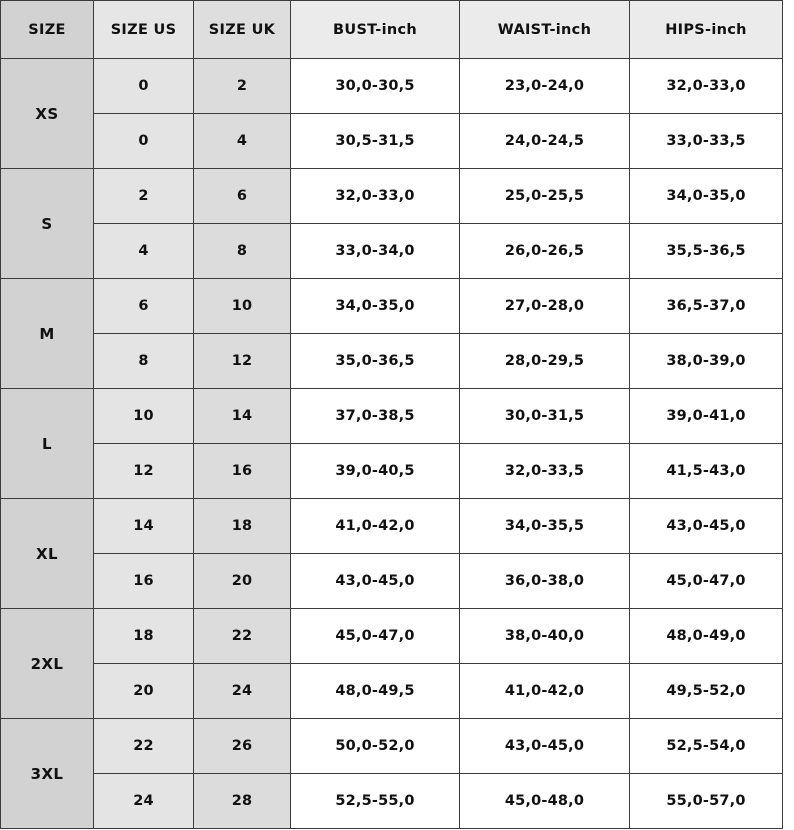  What do you see at coordinates (375, 361) in the screenshot?
I see `cell-bust: 35,0-36,5` at bounding box center [375, 361].